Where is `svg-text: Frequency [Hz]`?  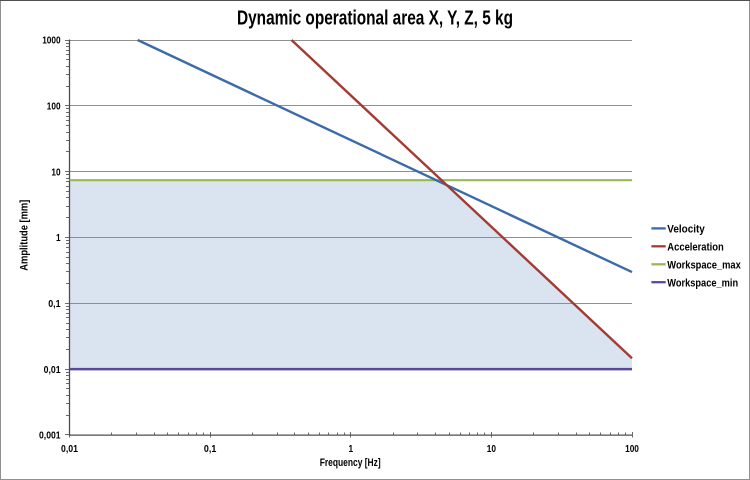
svg-text: Frequency [Hz] is located at coordinates (350, 463).